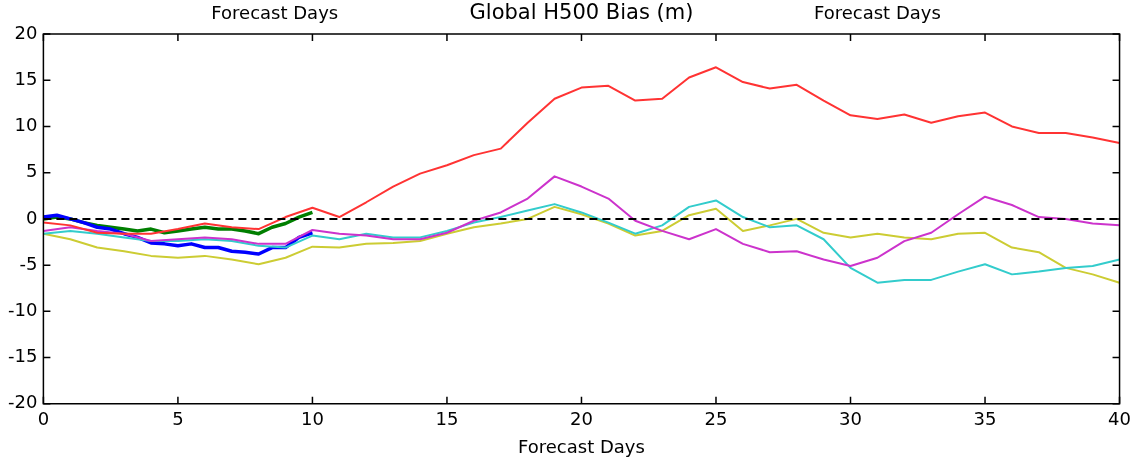 This screenshot has width=1137, height=459. What do you see at coordinates (31, 171) in the screenshot?
I see `y-tick-label: 5` at bounding box center [31, 171].